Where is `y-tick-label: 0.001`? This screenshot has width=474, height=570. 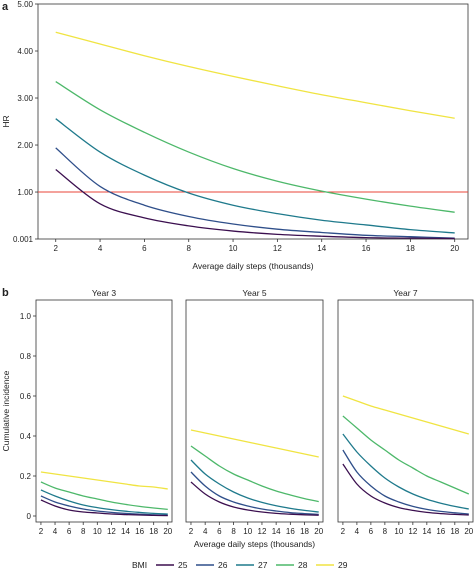 y-tick-label: 0.001 is located at coordinates (23, 239).